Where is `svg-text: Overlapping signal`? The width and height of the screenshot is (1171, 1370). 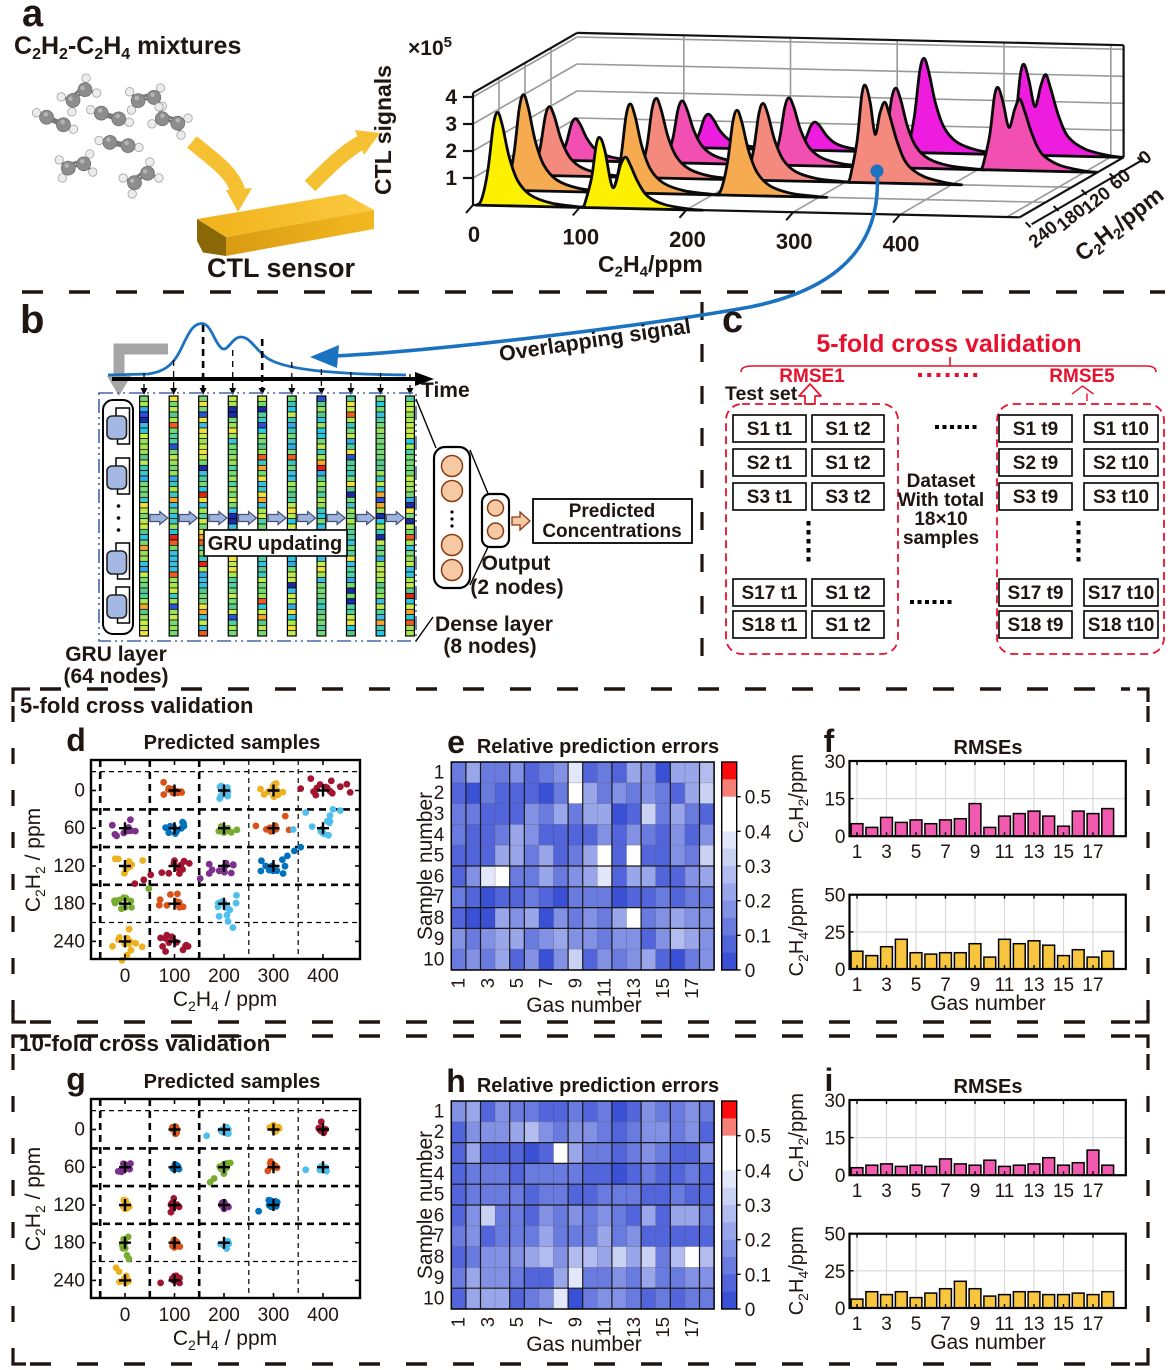 svg-text: Overlapping signal is located at coordinates (594, 340).